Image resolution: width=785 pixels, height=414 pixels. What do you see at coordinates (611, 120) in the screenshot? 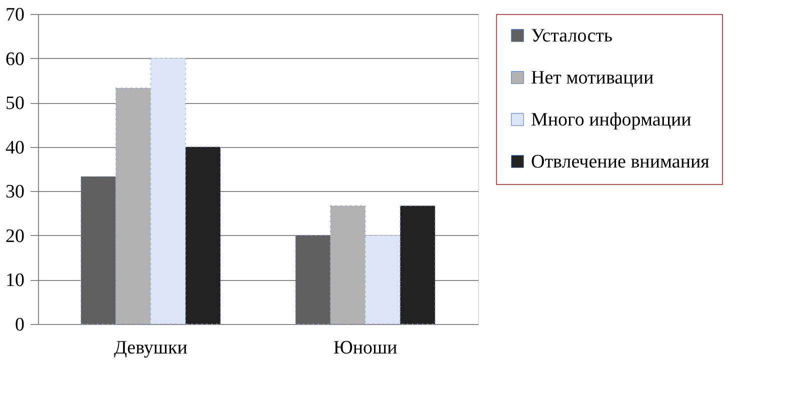
I see `legend-label: Много информации` at bounding box center [611, 120].